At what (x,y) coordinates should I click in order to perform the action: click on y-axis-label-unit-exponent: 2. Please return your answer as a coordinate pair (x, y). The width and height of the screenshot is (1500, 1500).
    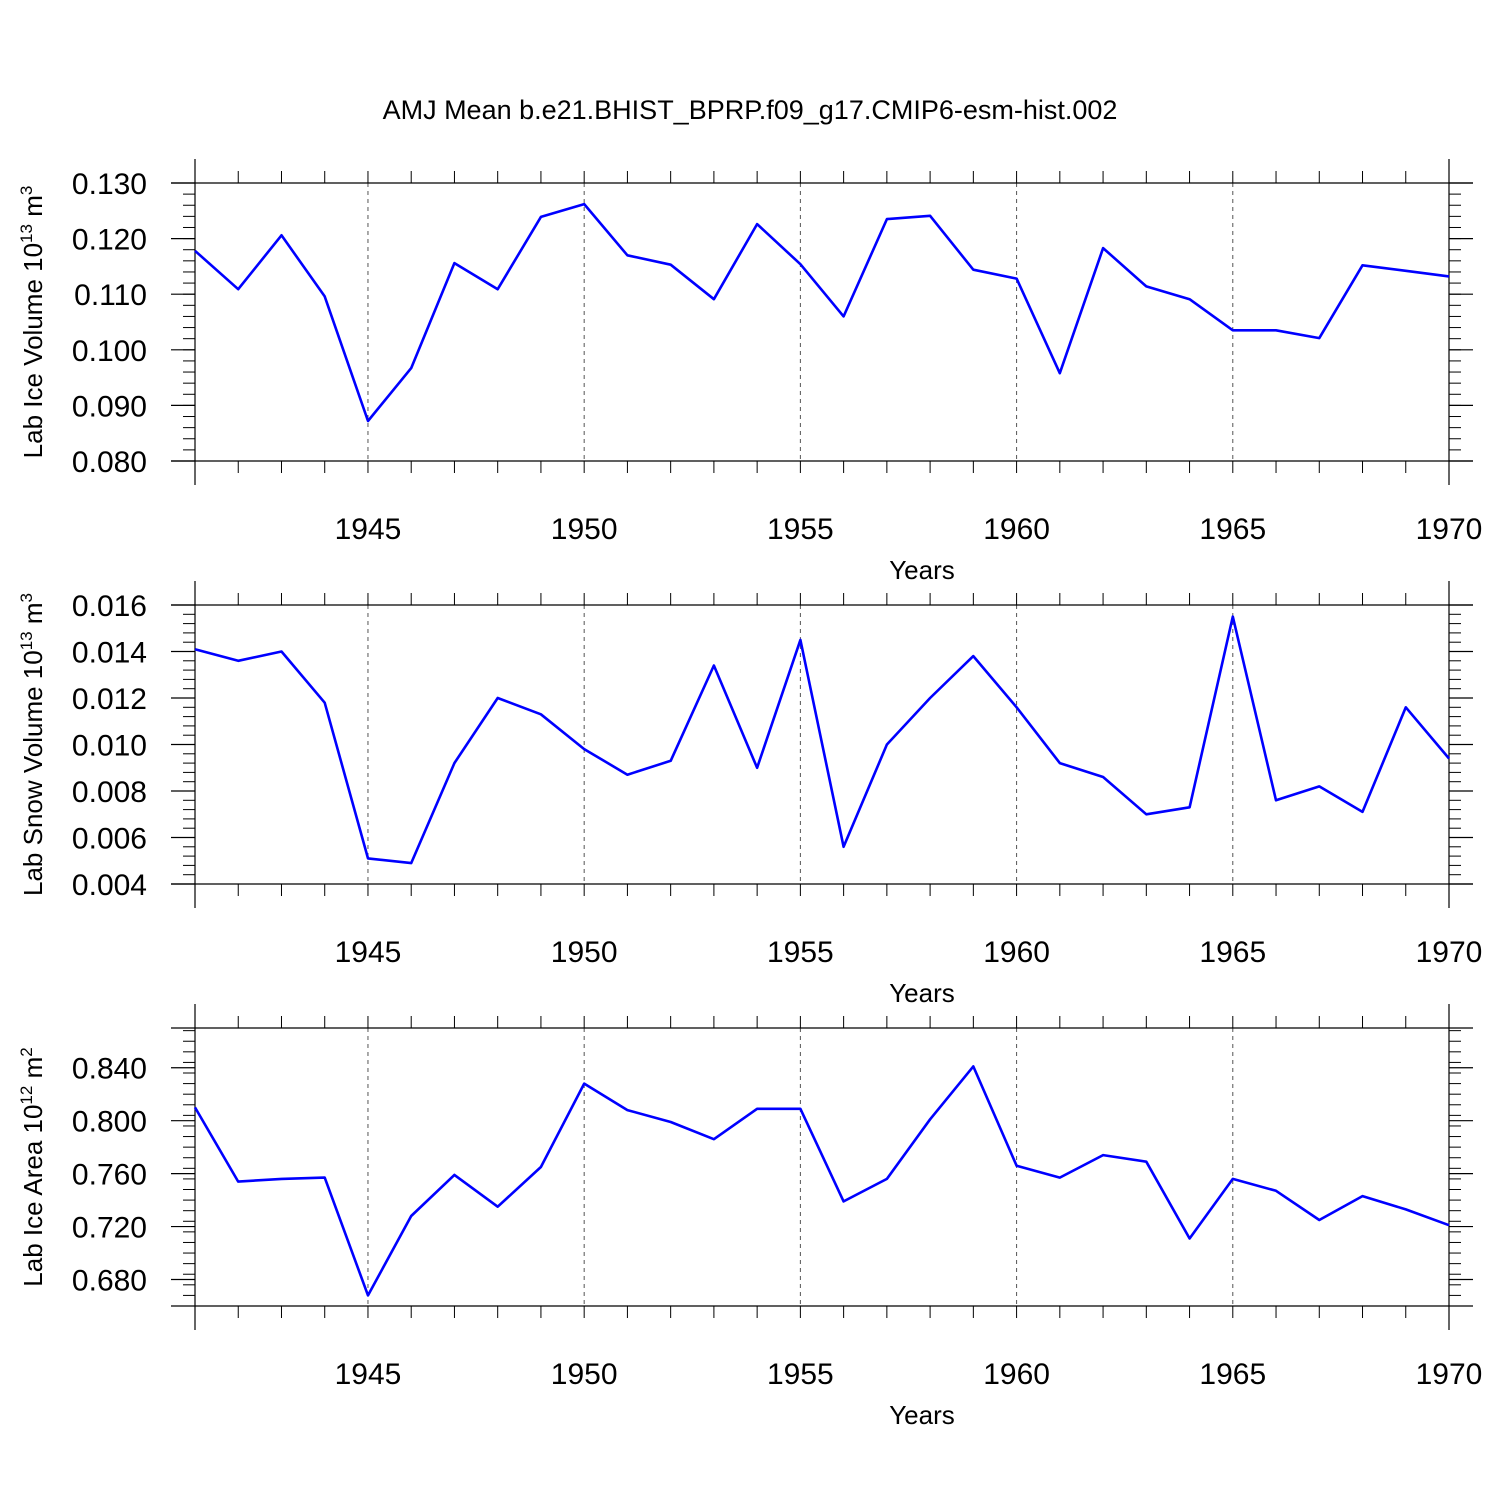
    Looking at the image, I should click on (26, 1051).